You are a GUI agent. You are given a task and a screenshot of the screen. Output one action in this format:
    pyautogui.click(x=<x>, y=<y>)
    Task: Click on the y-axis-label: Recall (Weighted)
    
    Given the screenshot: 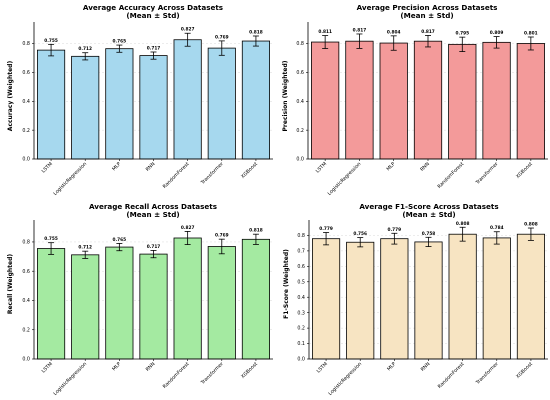 What is the action you would take?
    pyautogui.click(x=10, y=284)
    